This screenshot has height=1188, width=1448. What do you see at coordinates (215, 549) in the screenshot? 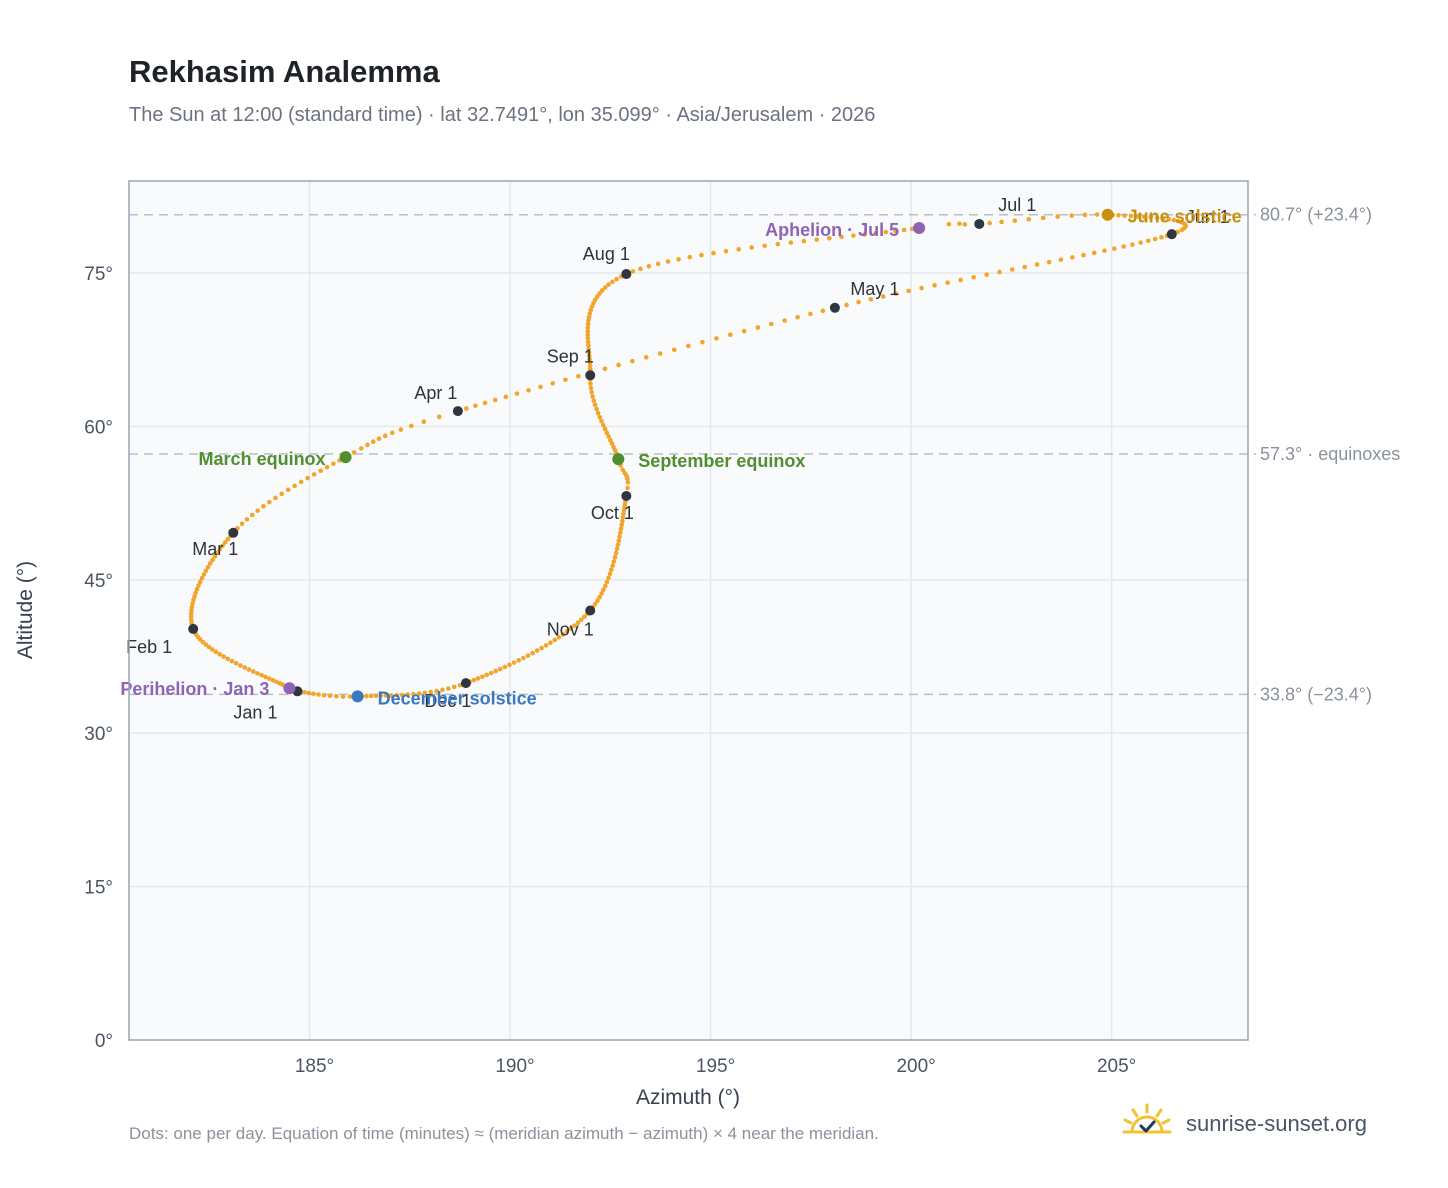
I see `month-label: Mar 1` at bounding box center [215, 549].